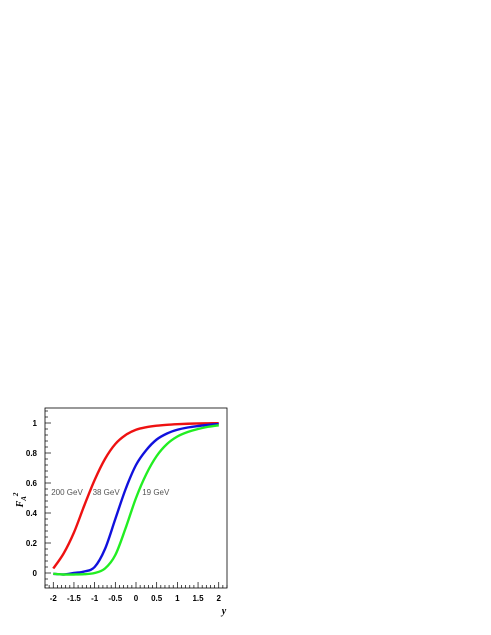  What do you see at coordinates (32, 513) in the screenshot?
I see `y-tick-label: 0.4` at bounding box center [32, 513].